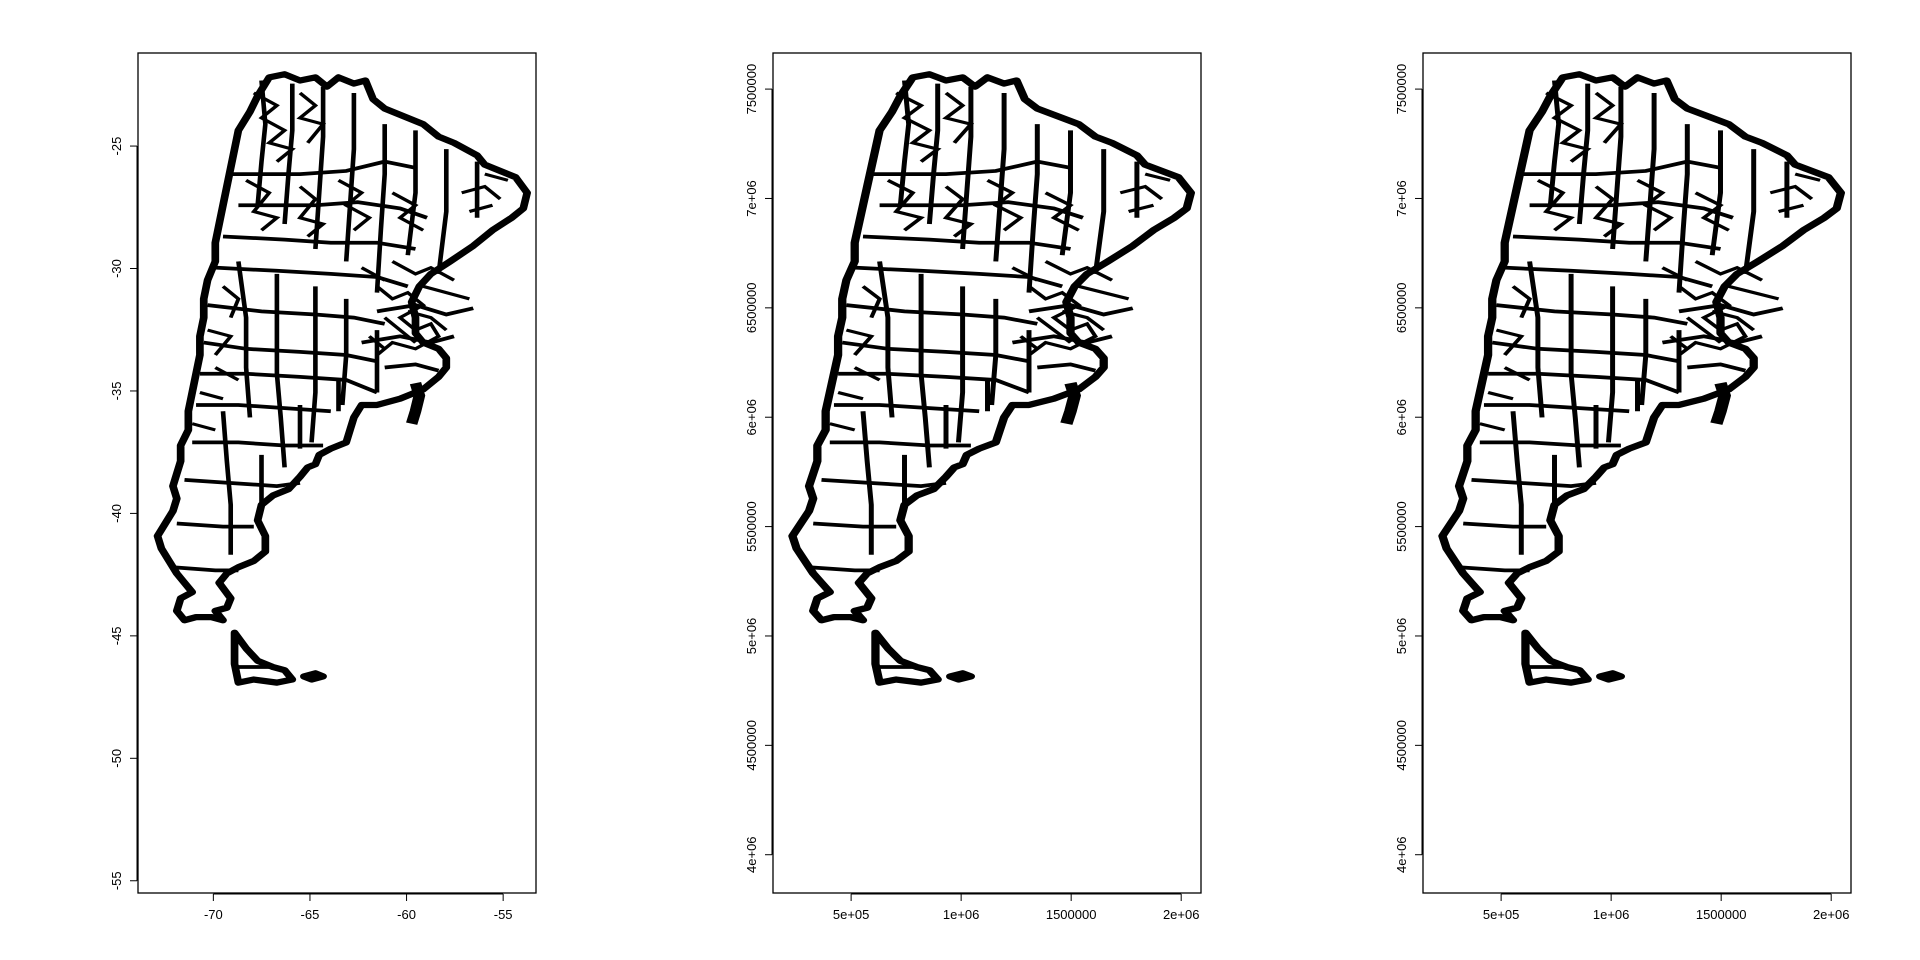 The width and height of the screenshot is (1920, 960). Describe the element at coordinates (116, 880) in the screenshot. I see `y-tick-label: -55` at that location.